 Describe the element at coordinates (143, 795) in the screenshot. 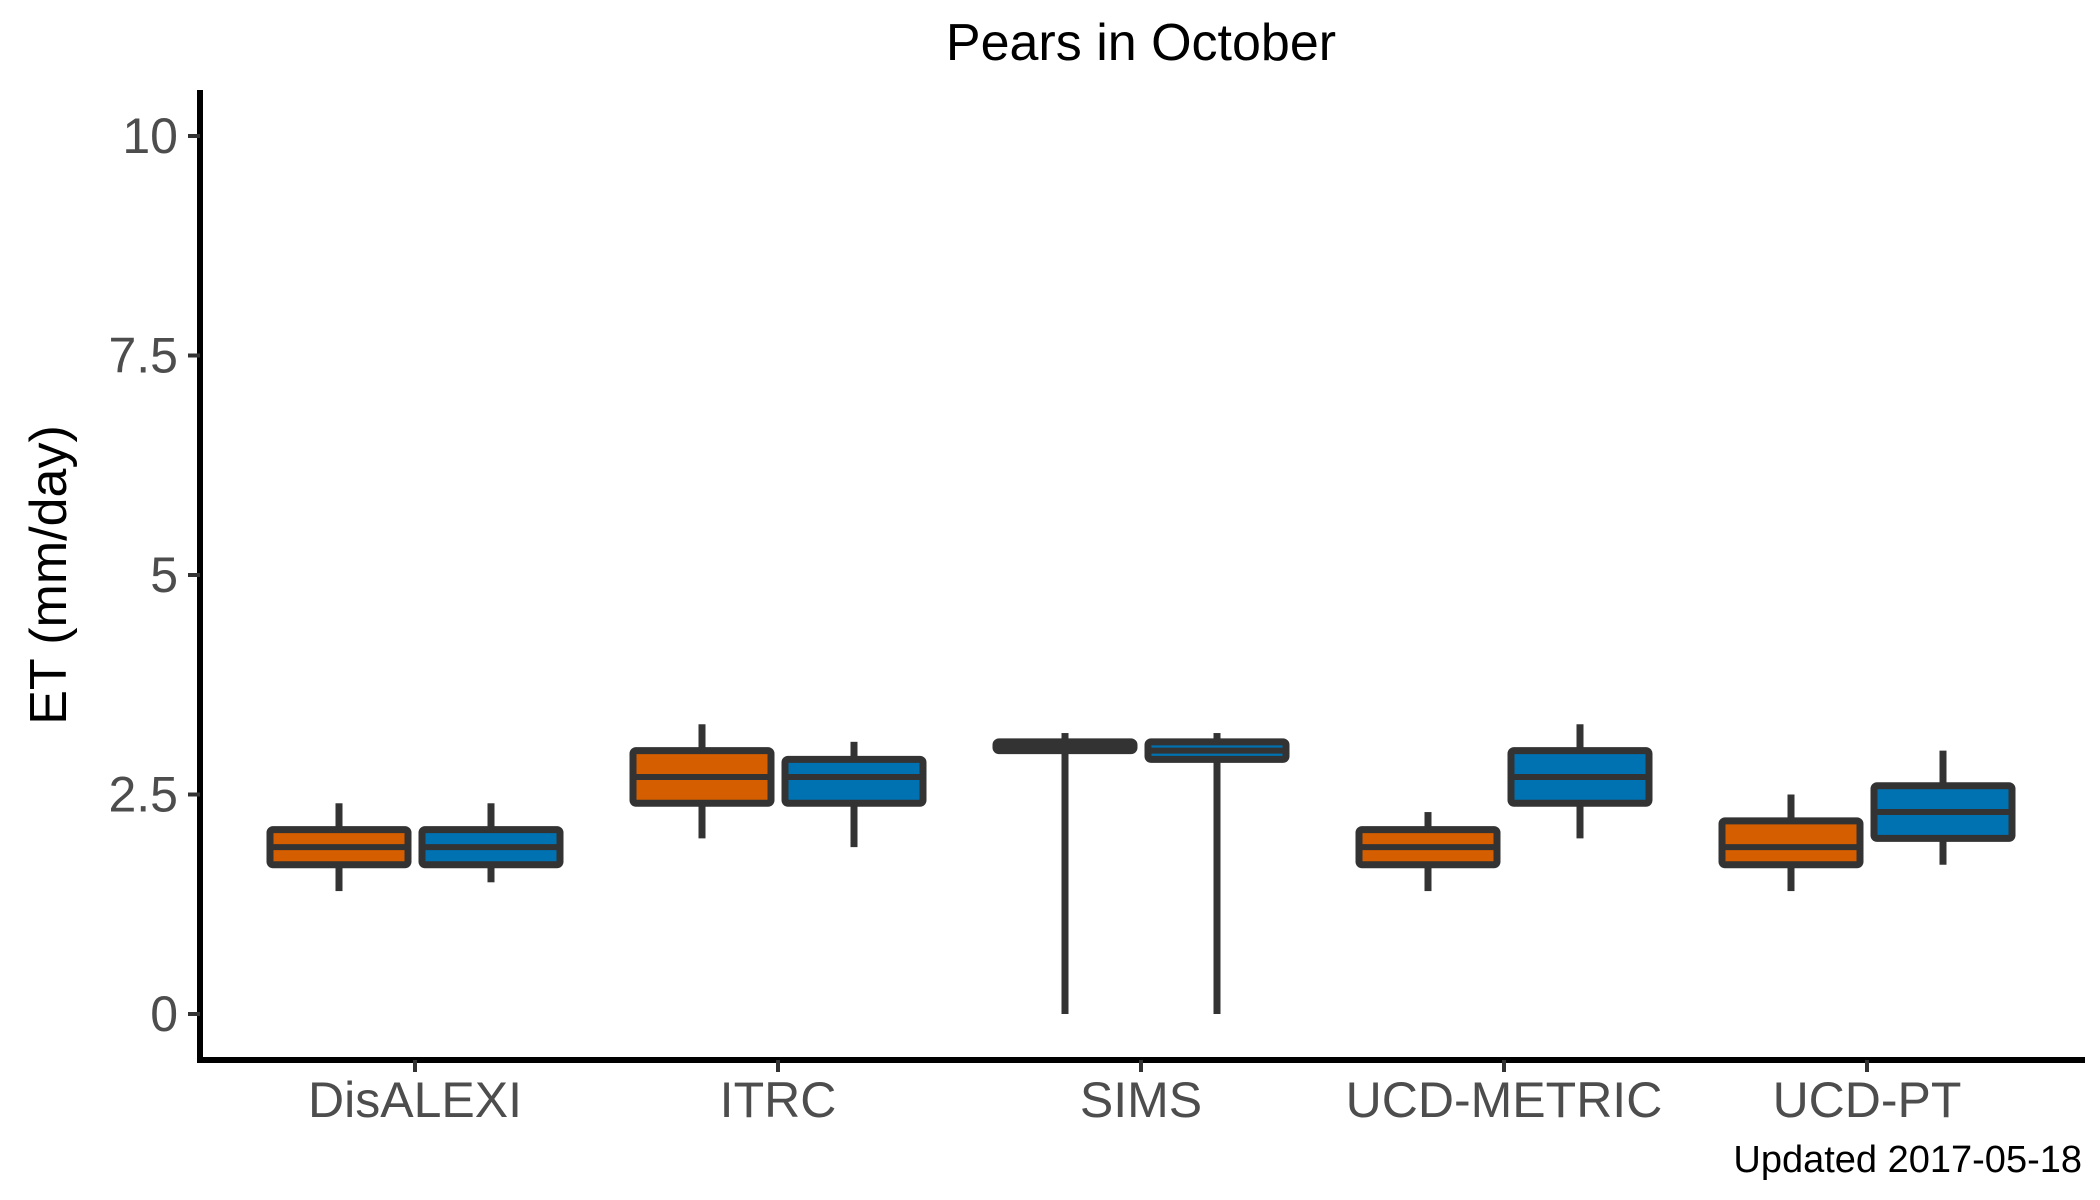

I see `y-tick-label: 2.5` at that location.